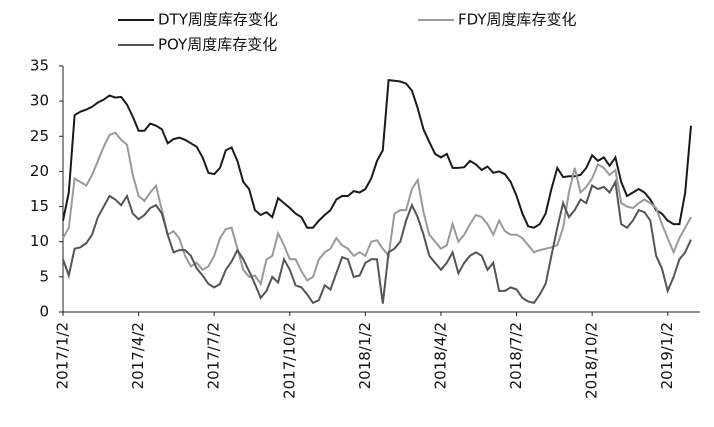 The width and height of the screenshot is (714, 427). Describe the element at coordinates (365, 355) in the screenshot. I see `x-tick-label: 2018/1/2` at that location.